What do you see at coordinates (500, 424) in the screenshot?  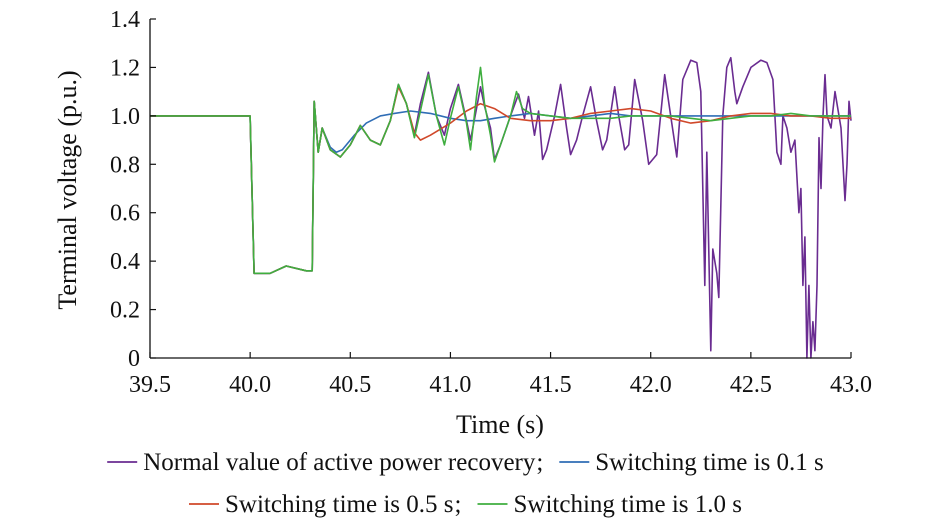 I see `x-axis-title: Time (s)` at bounding box center [500, 424].